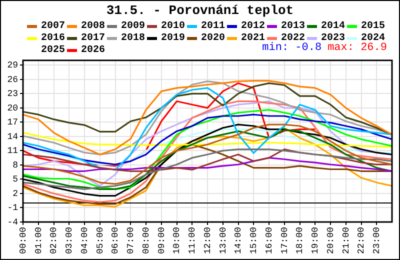  Describe the element at coordinates (213, 38) in the screenshot. I see `legend-label: 2020` at that location.